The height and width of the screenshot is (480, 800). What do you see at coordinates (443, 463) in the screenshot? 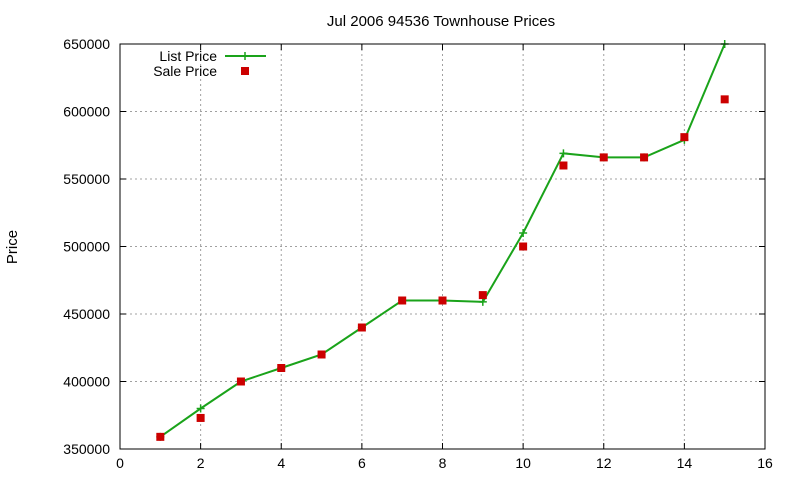
I see `x-tick-label: 8` at bounding box center [443, 463].